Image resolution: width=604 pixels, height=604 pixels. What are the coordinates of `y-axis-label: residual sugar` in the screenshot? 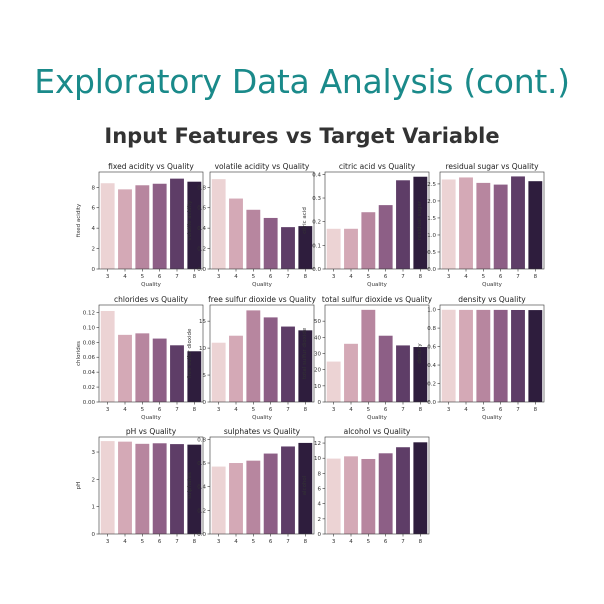 It's located at (420, 220).